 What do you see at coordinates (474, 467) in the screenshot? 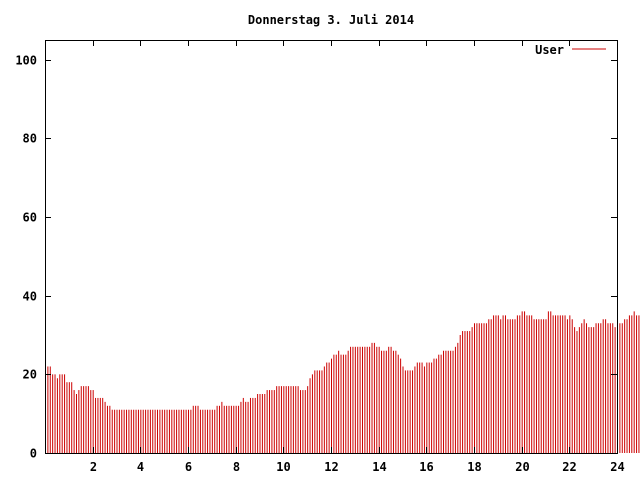
I see `x-tick-label: 18` at bounding box center [474, 467].